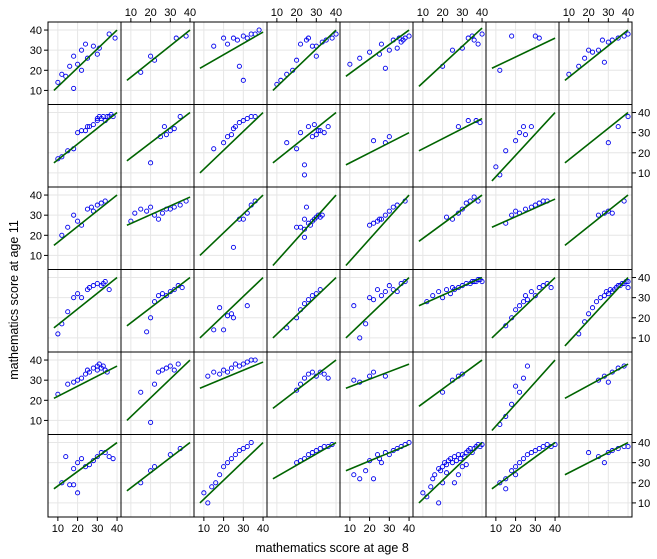 Image resolution: width=657 pixels, height=559 pixels. What do you see at coordinates (449, 311) in the screenshot?
I see `panel-r4-c6` at bounding box center [449, 311].